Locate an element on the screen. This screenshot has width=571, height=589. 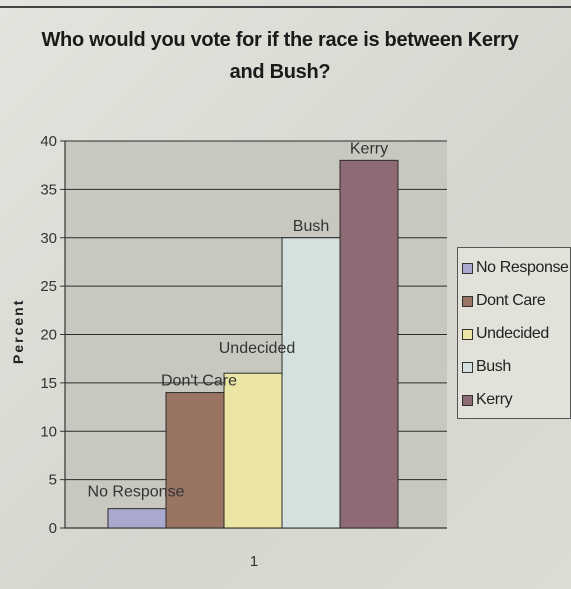
legend-label: No Response is located at coordinates (522, 267).